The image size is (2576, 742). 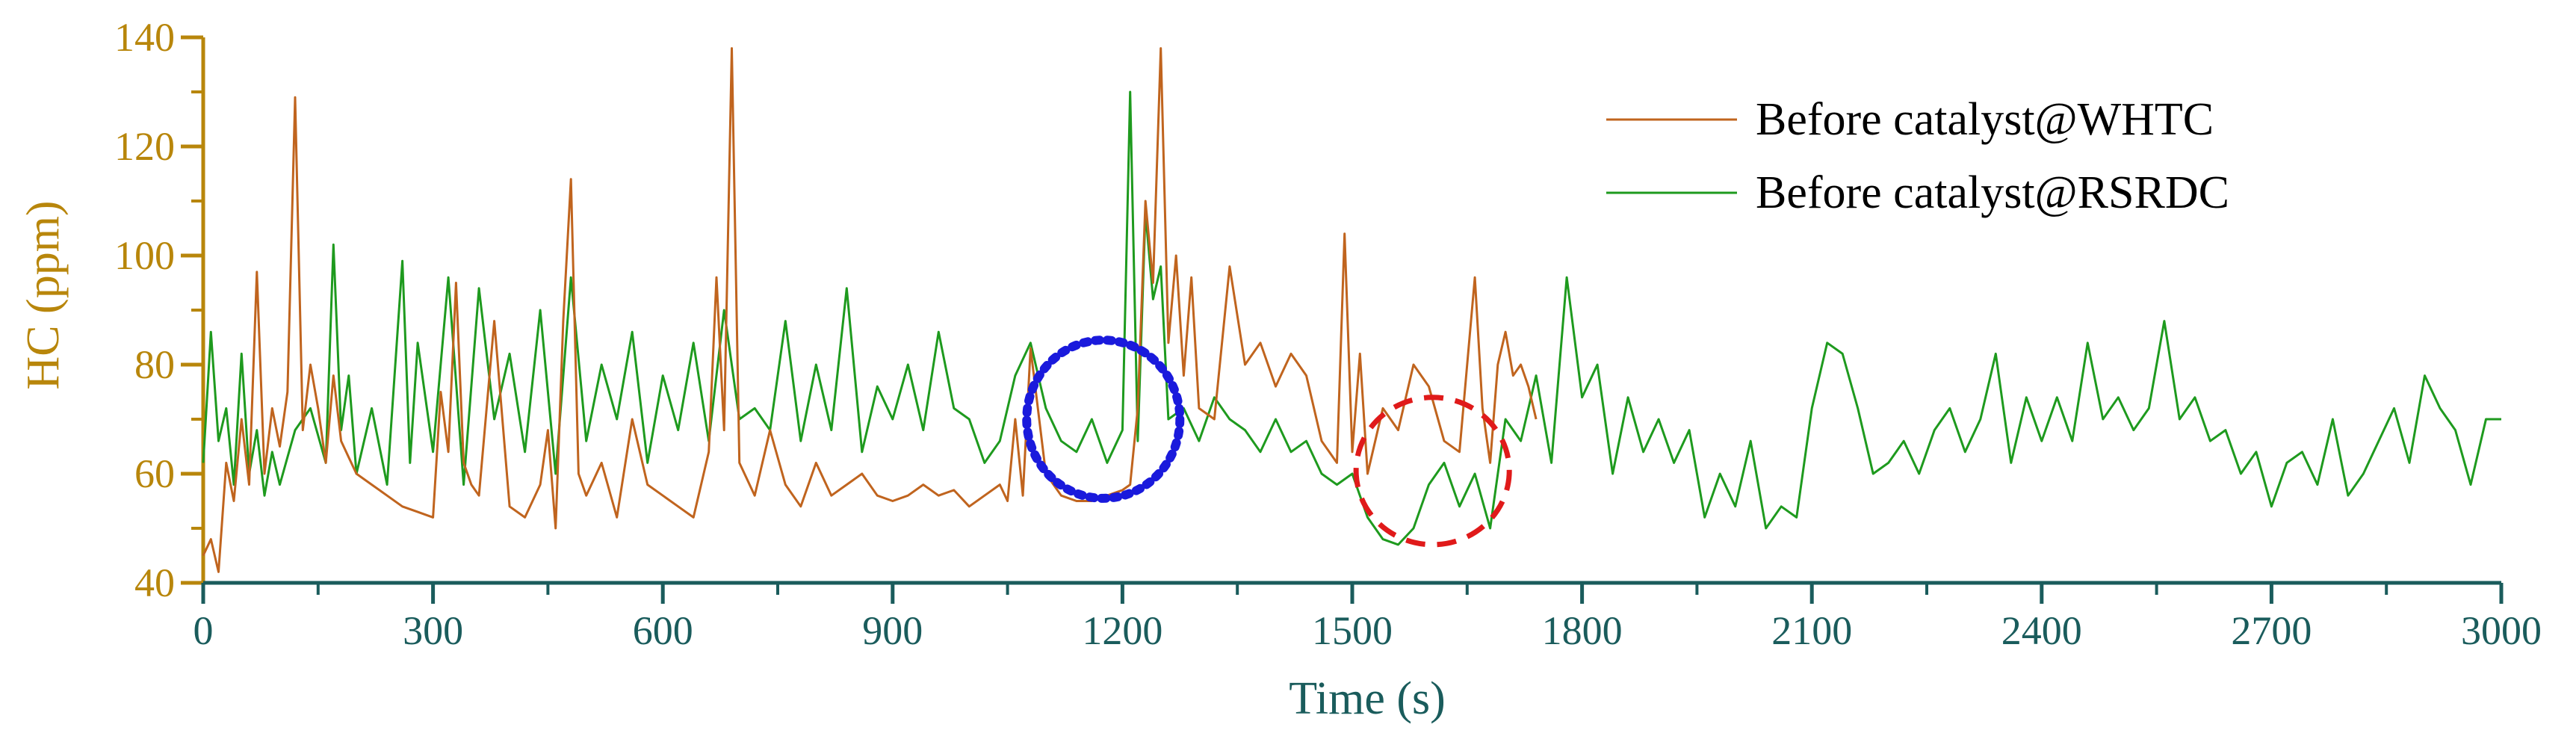 What do you see at coordinates (1352, 630) in the screenshot?
I see `x-tick-label: 1500` at bounding box center [1352, 630].